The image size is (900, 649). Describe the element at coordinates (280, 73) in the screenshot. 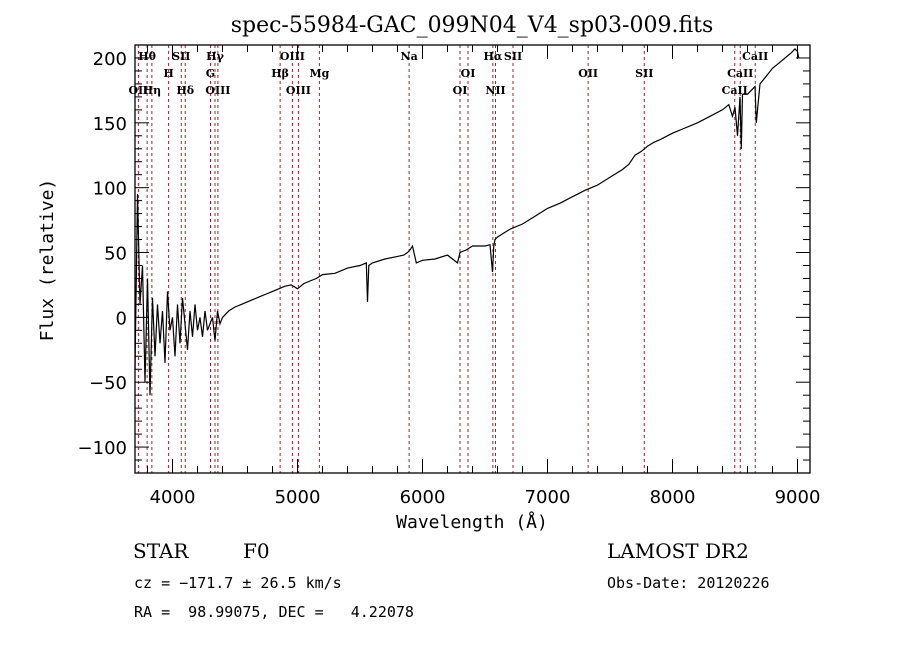

I see `marker-label: Hβ` at that location.